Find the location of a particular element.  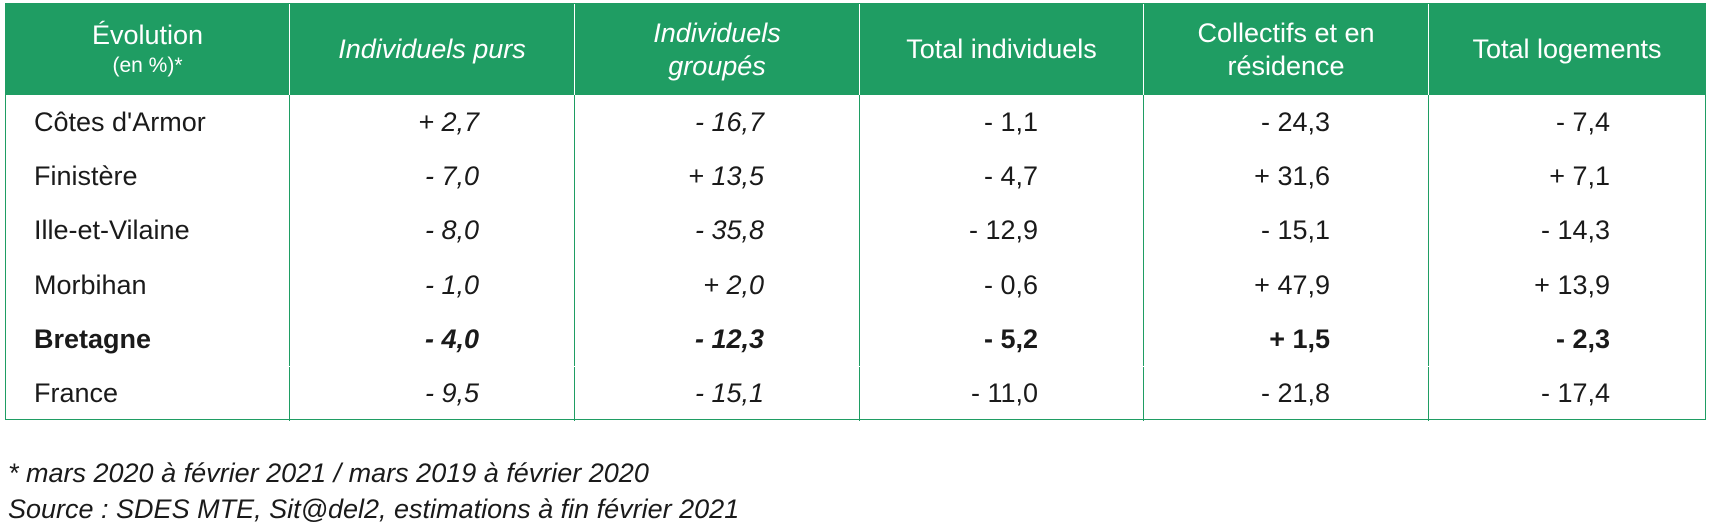

header-individuels-groupes: Individuels groupés is located at coordinates (717, 49).